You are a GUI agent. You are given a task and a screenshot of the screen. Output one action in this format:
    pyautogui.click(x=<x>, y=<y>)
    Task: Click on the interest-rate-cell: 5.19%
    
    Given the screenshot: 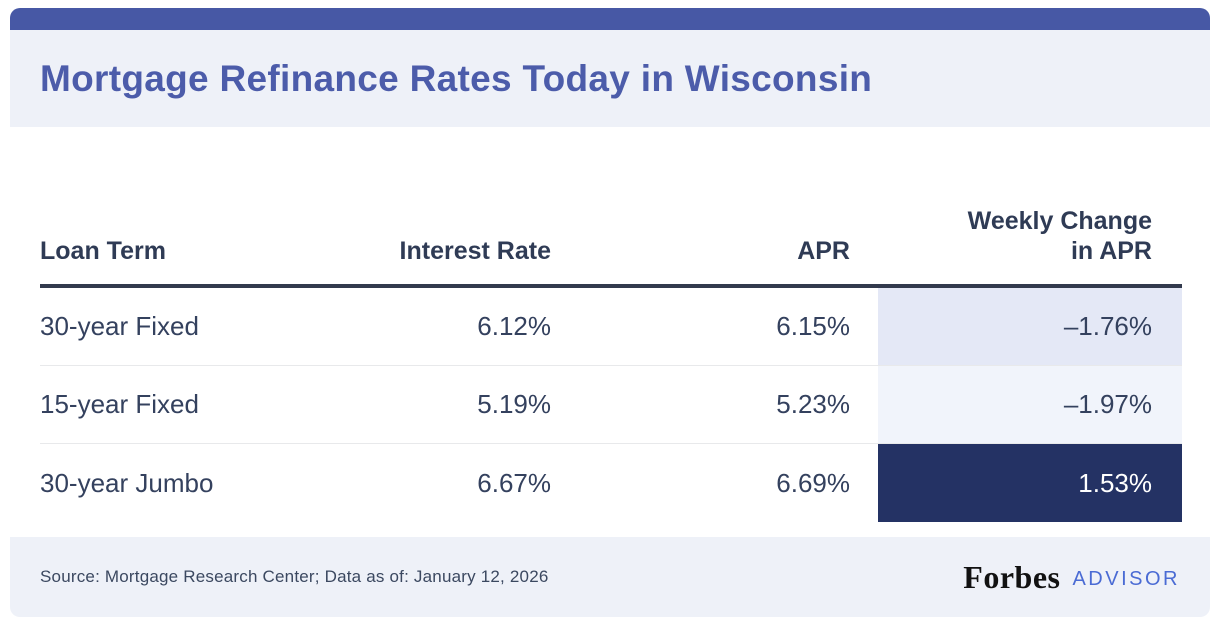 What is the action you would take?
    pyautogui.click(x=514, y=404)
    